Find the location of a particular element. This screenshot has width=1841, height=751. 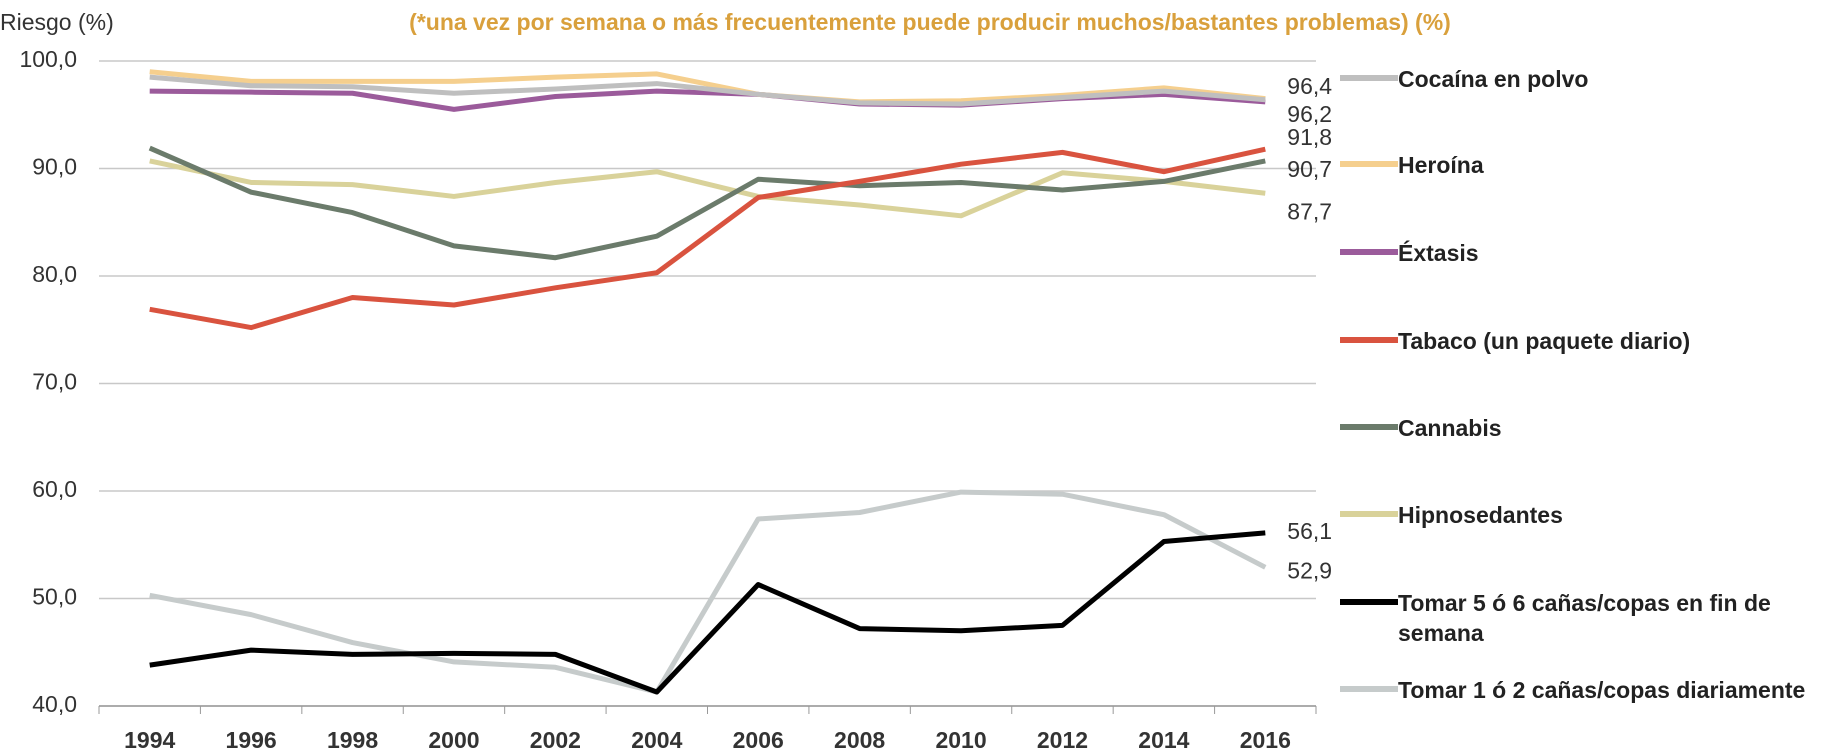

value-label: 96,2 is located at coordinates (1309, 114).